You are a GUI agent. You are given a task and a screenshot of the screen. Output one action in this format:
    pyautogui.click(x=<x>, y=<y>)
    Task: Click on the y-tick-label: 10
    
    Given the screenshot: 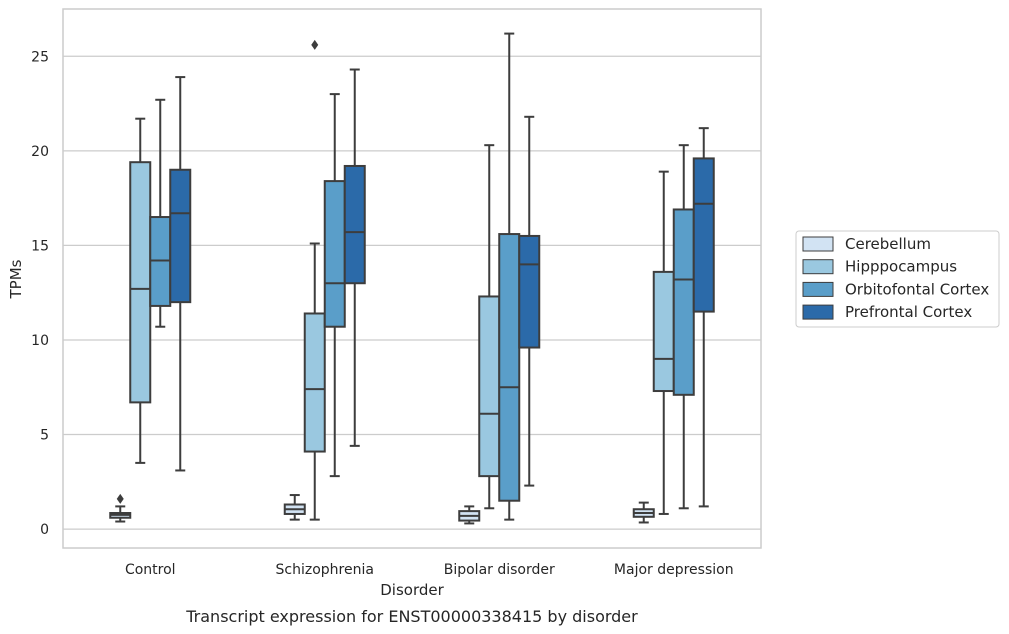 What is the action you would take?
    pyautogui.click(x=40, y=341)
    